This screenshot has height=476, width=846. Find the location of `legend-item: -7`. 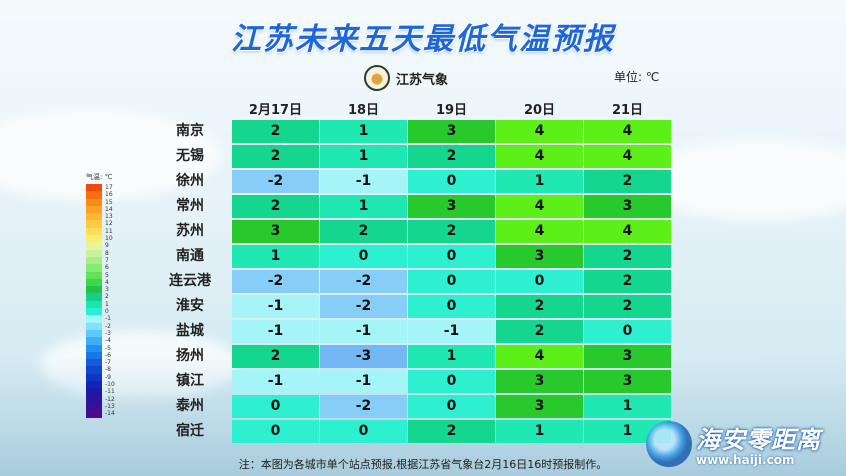

legend-item: -7 is located at coordinates (103, 363).